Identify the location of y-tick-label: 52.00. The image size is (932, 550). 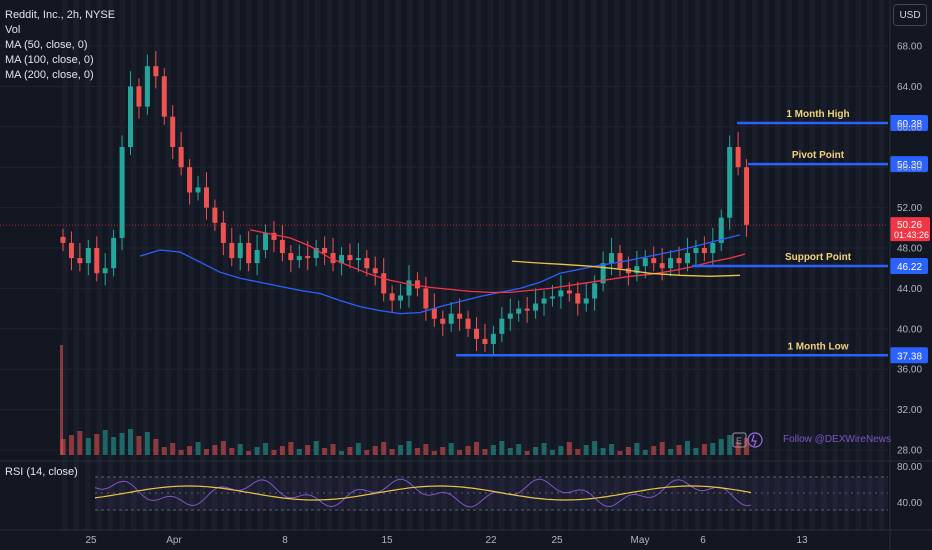
(909, 208).